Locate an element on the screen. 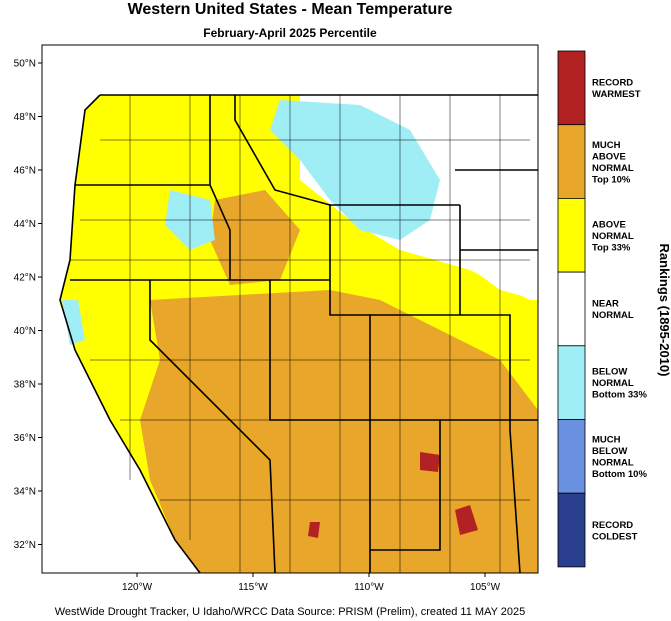 The height and width of the screenshot is (621, 671). near-normal-region is located at coordinates (479, 197).